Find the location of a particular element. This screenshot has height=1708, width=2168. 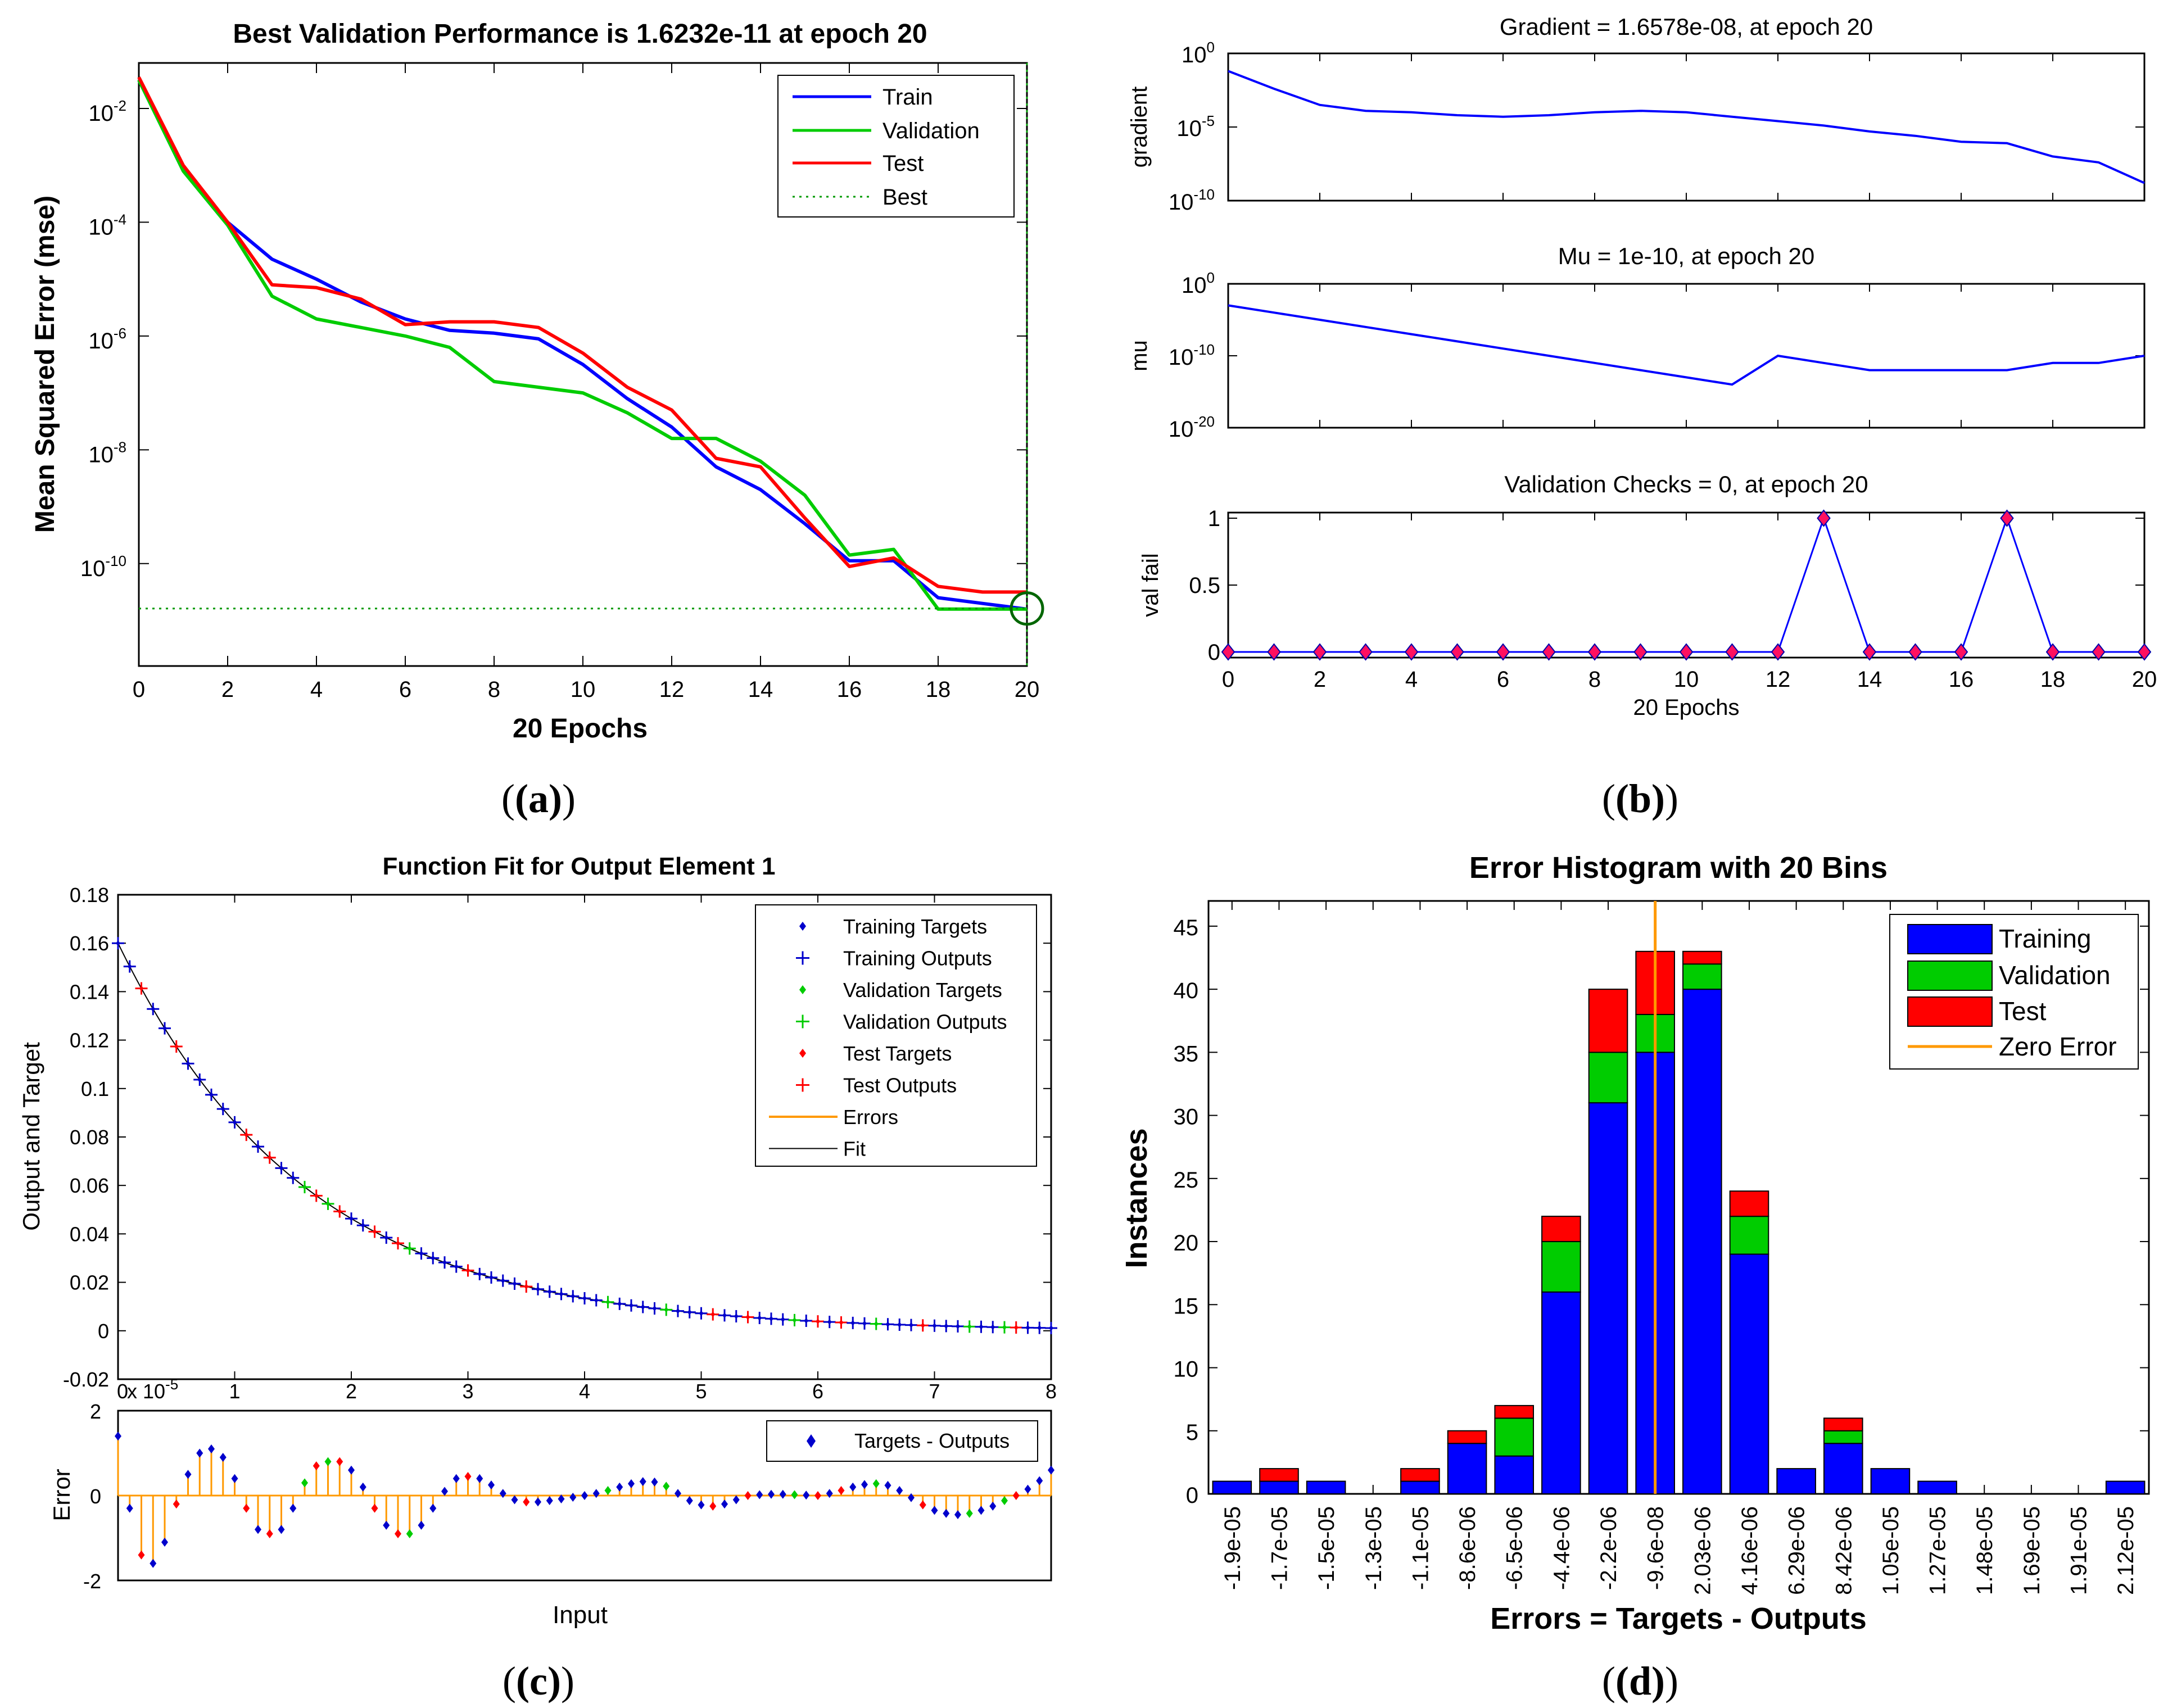

a-ytick-label-exp: -4 is located at coordinates (120, 219).